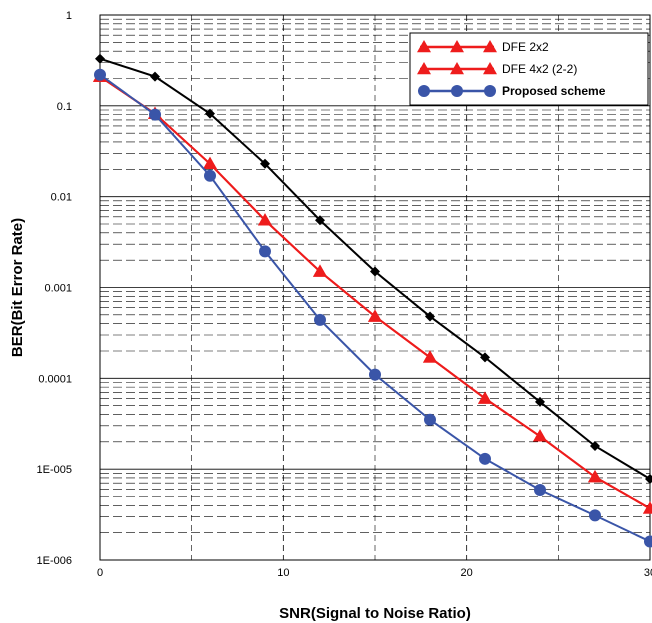 The image size is (652, 623). I want to click on x-tick-labels: 0 10 20 30, so click(374, 573).